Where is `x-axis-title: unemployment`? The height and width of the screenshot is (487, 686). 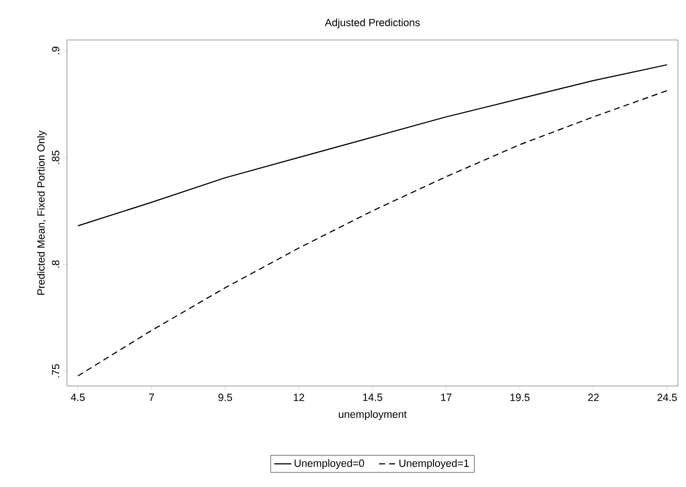 x-axis-title: unemployment is located at coordinates (372, 415).